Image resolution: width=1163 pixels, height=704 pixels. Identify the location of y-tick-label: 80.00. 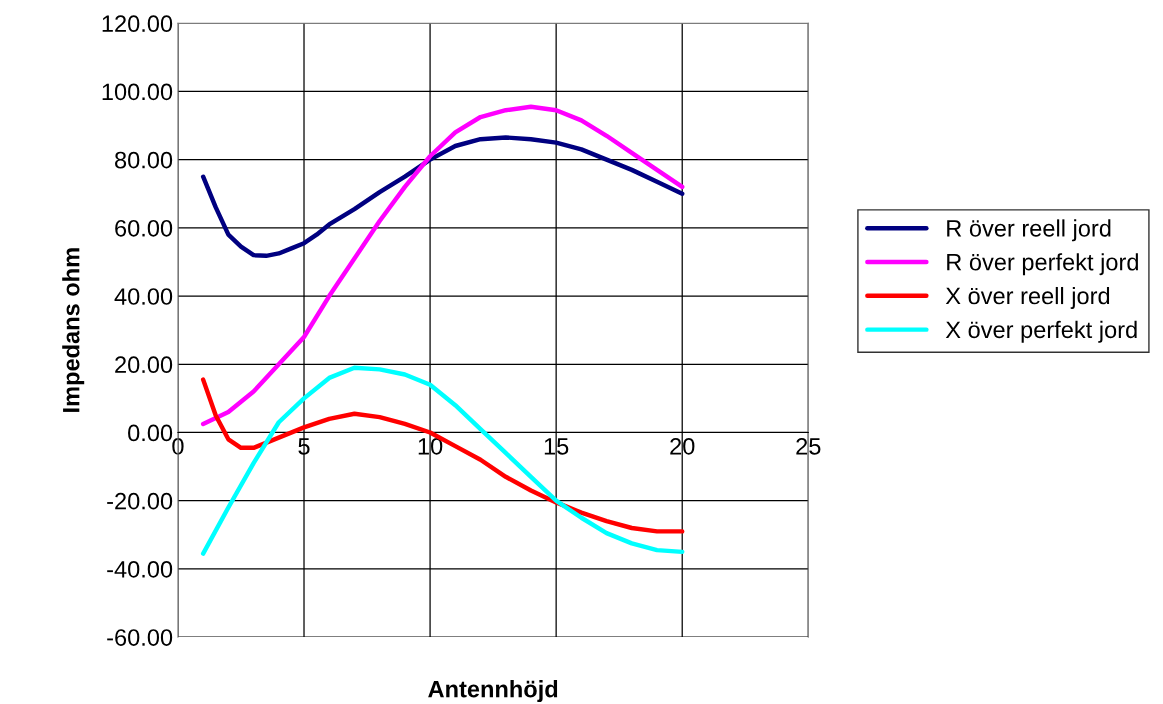
(144, 160).